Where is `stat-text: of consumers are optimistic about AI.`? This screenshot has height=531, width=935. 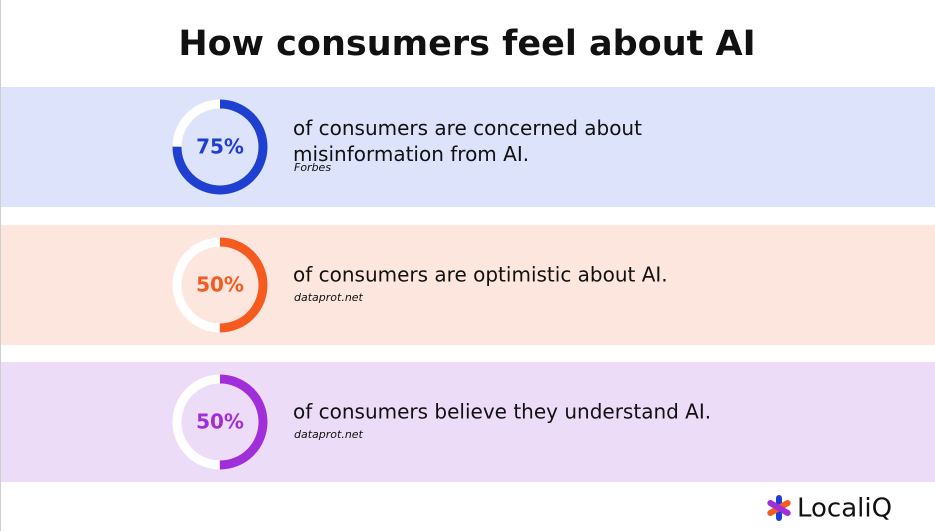
stat-text: of consumers are optimistic about AI. is located at coordinates (480, 275).